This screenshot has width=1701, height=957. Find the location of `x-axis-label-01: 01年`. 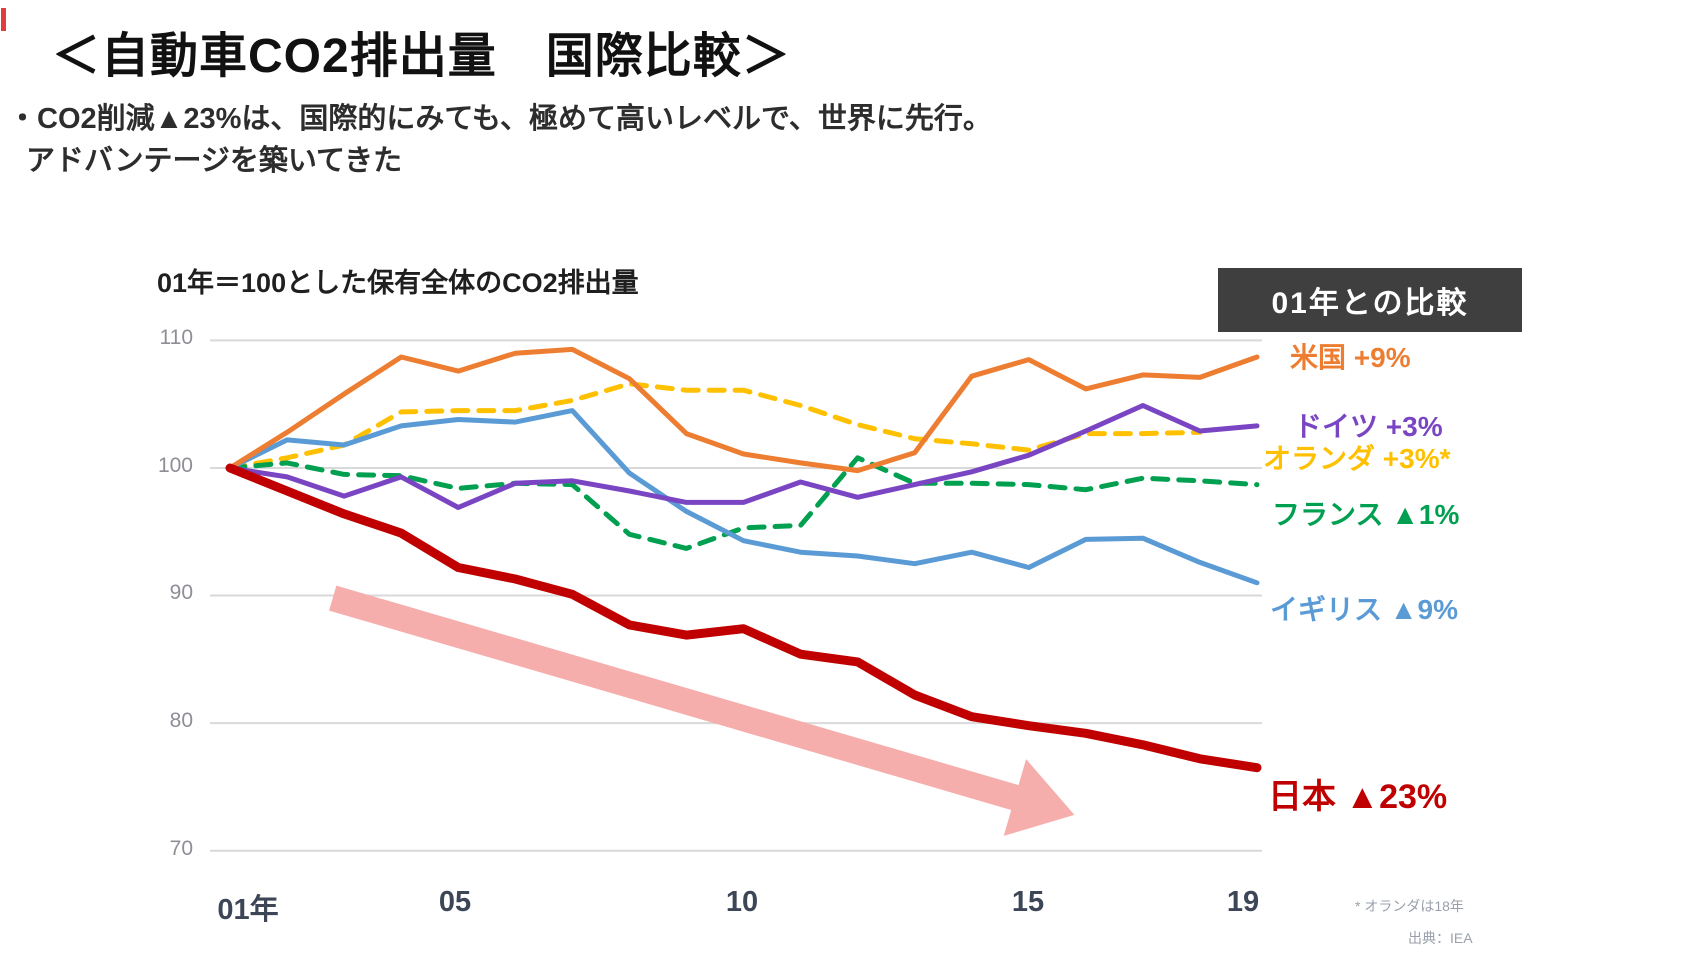

x-axis-label-01: 01年 is located at coordinates (248, 910).